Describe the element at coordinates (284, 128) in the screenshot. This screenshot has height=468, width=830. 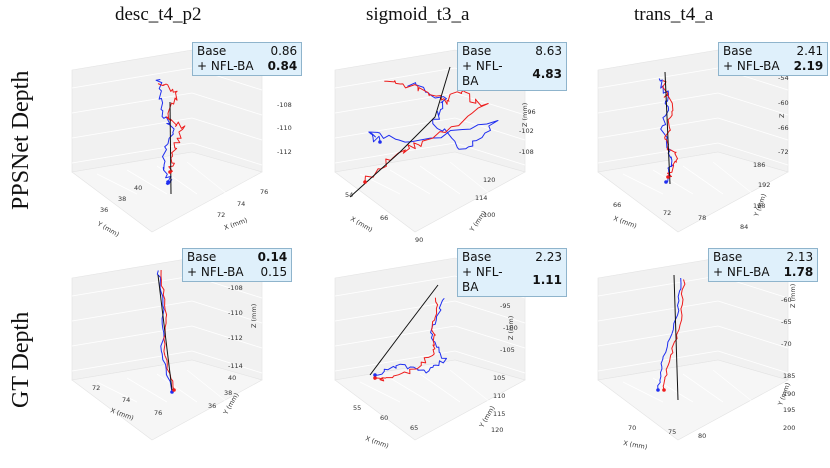
I see `z-tick-label: -110` at that location.